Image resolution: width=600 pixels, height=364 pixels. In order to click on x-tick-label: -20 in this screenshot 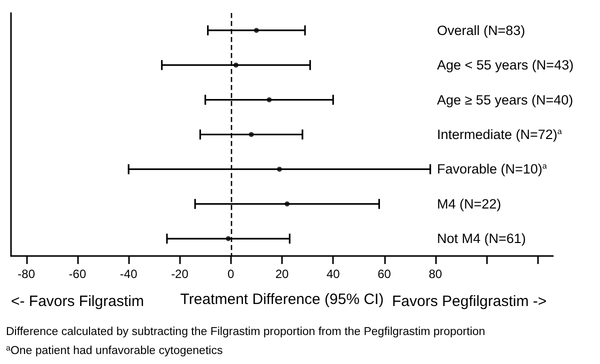, I will do `click(180, 274)`.